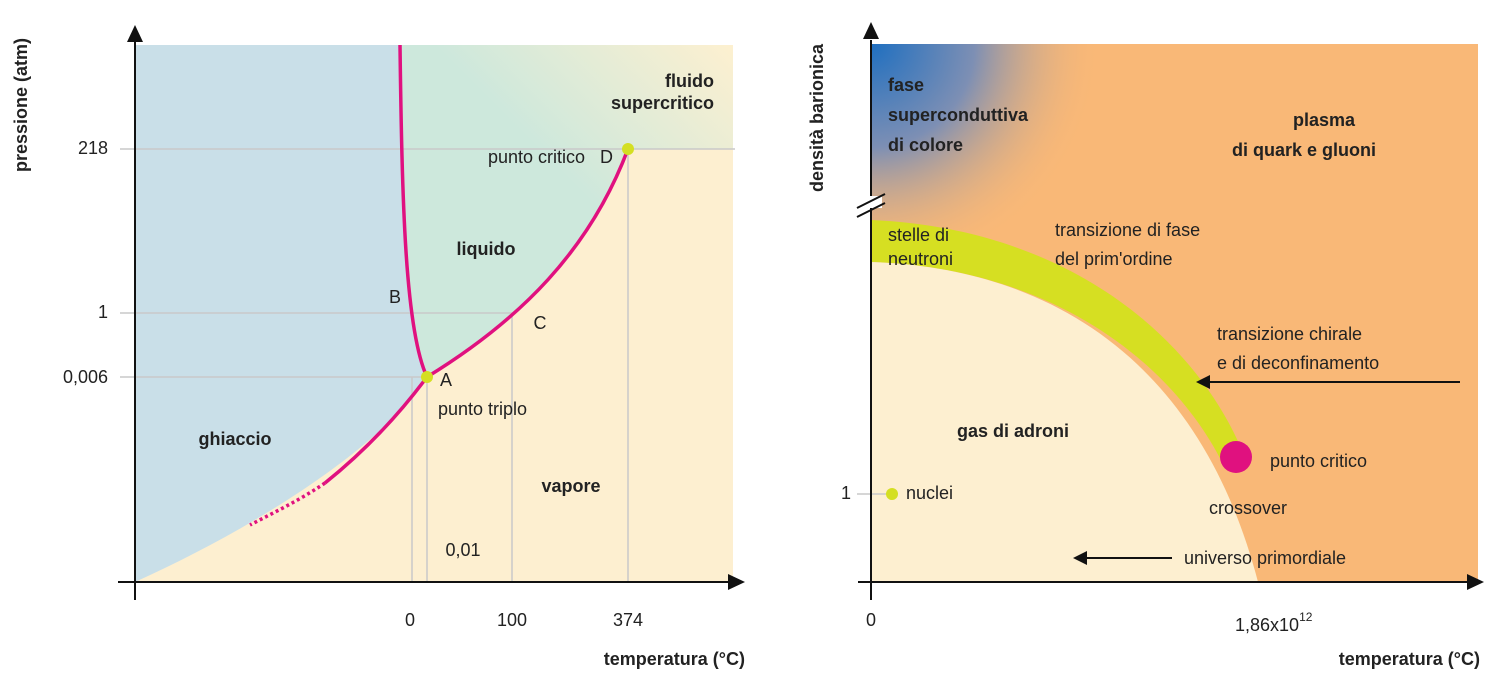 This screenshot has height=677, width=1500. Describe the element at coordinates (628, 620) in the screenshot. I see `x-tick-label: 374` at that location.